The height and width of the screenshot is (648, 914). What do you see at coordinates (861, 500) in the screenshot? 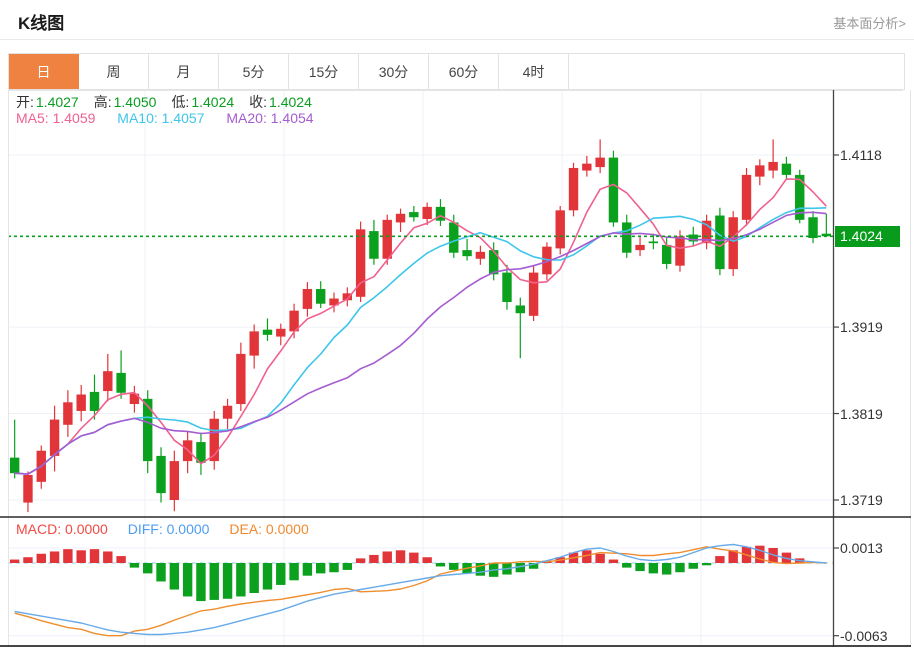
I see `price-tick-label-3: 1.3719` at bounding box center [861, 500].